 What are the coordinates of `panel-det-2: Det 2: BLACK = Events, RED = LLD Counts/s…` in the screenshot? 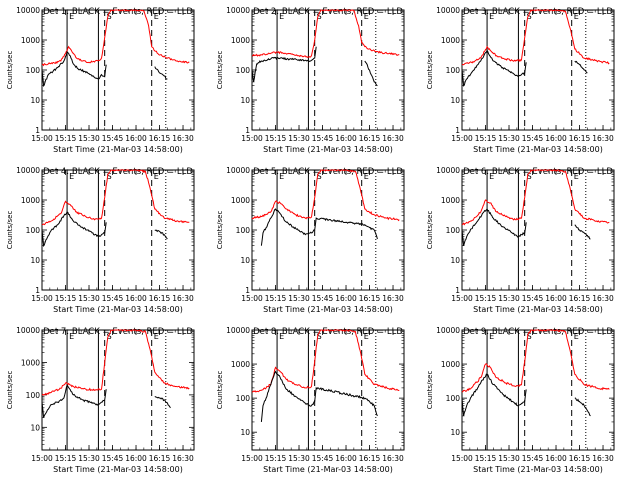 It's located at (310, 80).